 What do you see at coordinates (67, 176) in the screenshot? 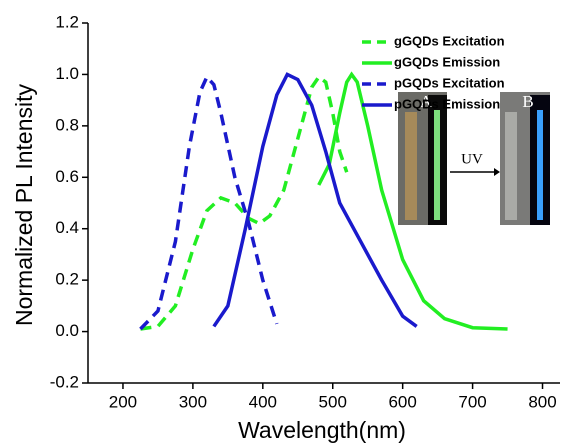
I see `y-tick-label: 0.6` at bounding box center [67, 176].